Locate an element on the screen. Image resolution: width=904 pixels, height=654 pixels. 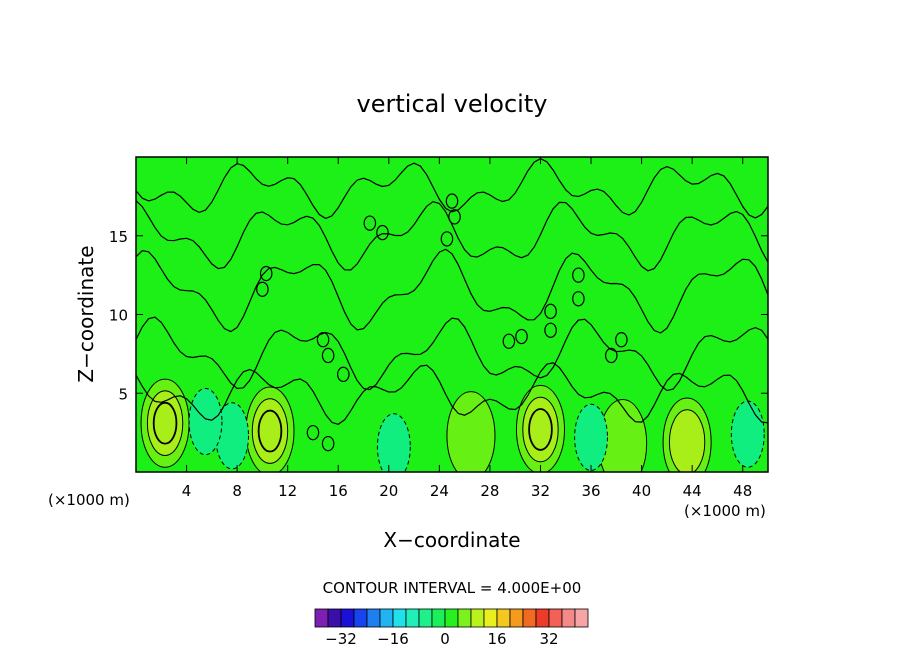
x-tick-label: 44 is located at coordinates (692, 491).